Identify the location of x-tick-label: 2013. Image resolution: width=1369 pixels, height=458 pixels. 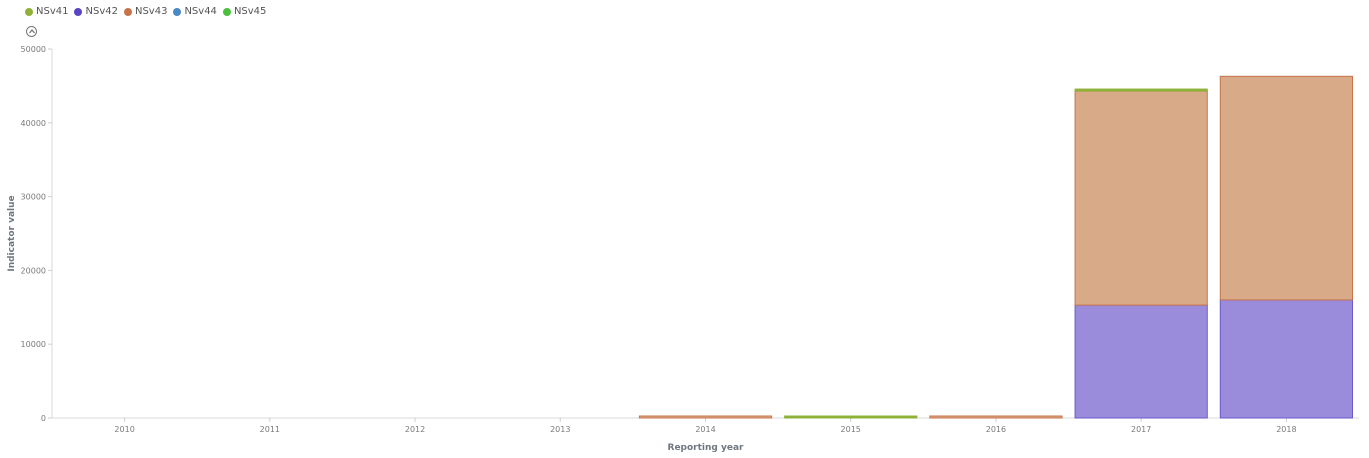
(560, 429).